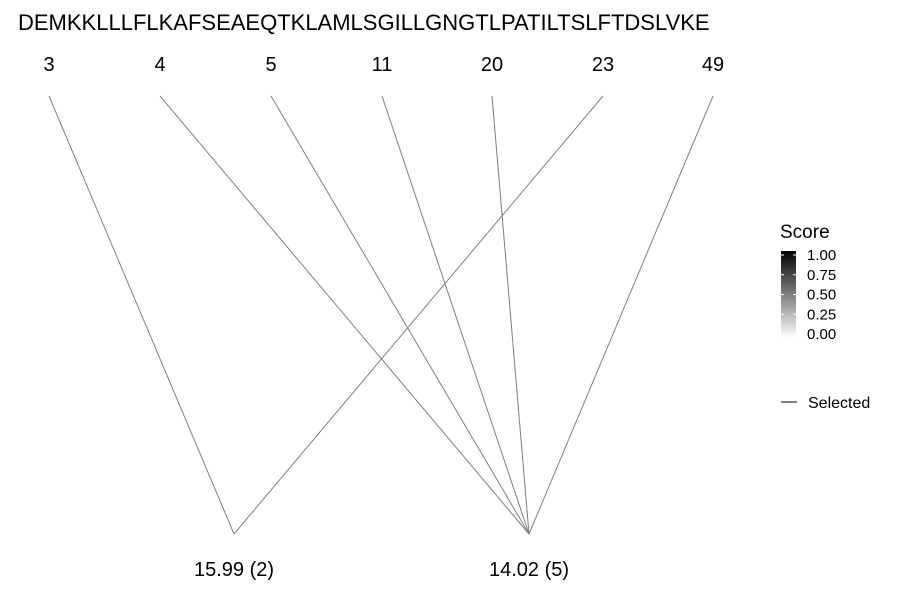 This screenshot has width=900, height=600. I want to click on legend-ticks: 1.00 0.75 0.50 0.25 0.00, so click(808, 295).